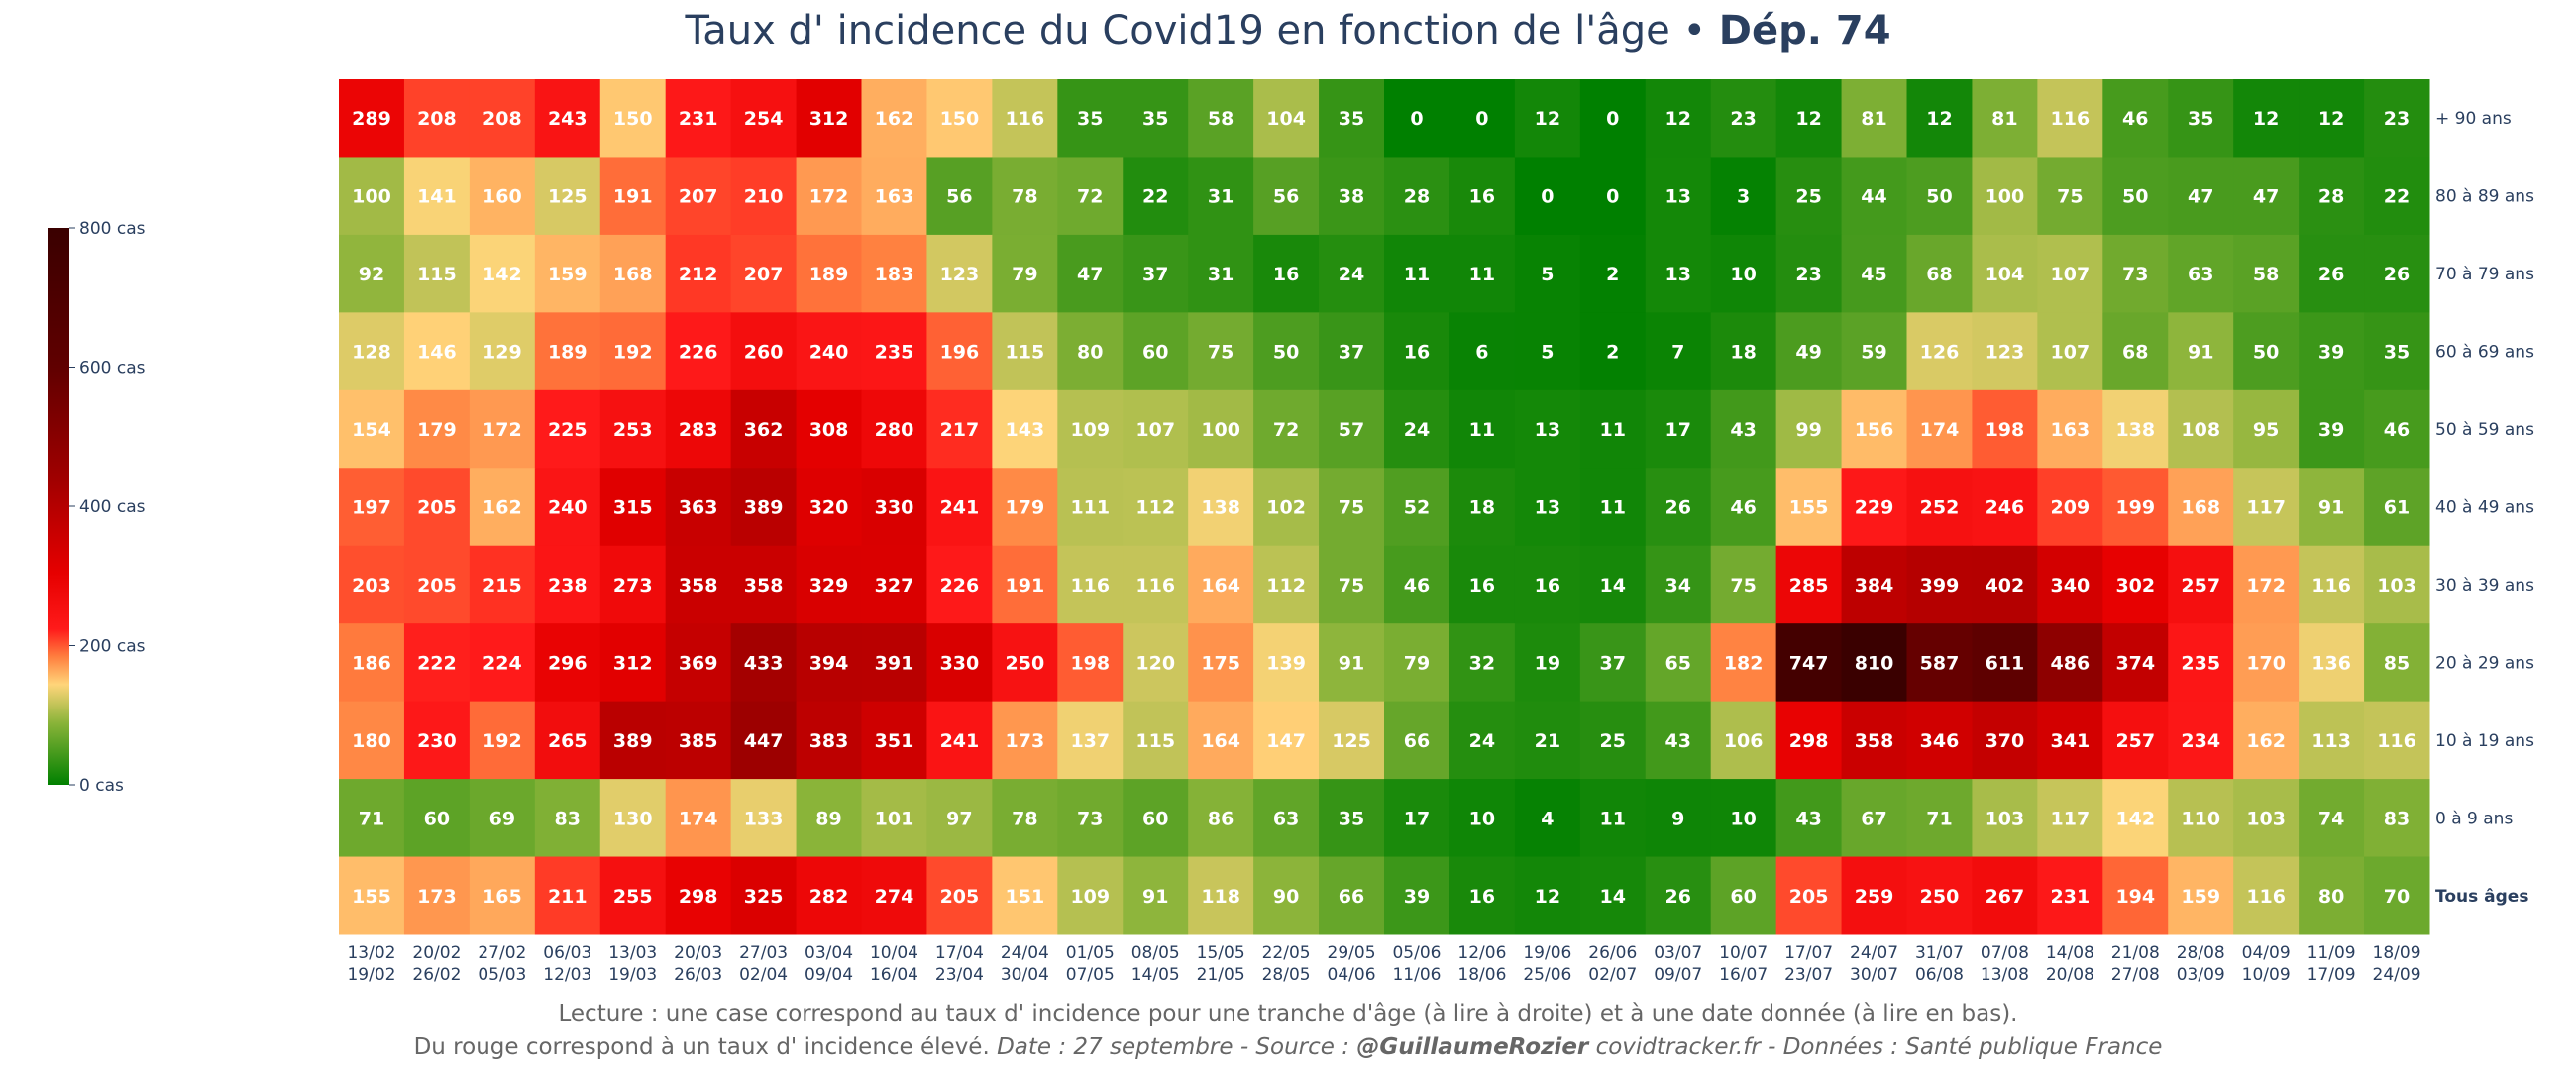 This screenshot has height=1090, width=2576. Describe the element at coordinates (2266, 353) in the screenshot. I see `cell-label: 50` at that location.